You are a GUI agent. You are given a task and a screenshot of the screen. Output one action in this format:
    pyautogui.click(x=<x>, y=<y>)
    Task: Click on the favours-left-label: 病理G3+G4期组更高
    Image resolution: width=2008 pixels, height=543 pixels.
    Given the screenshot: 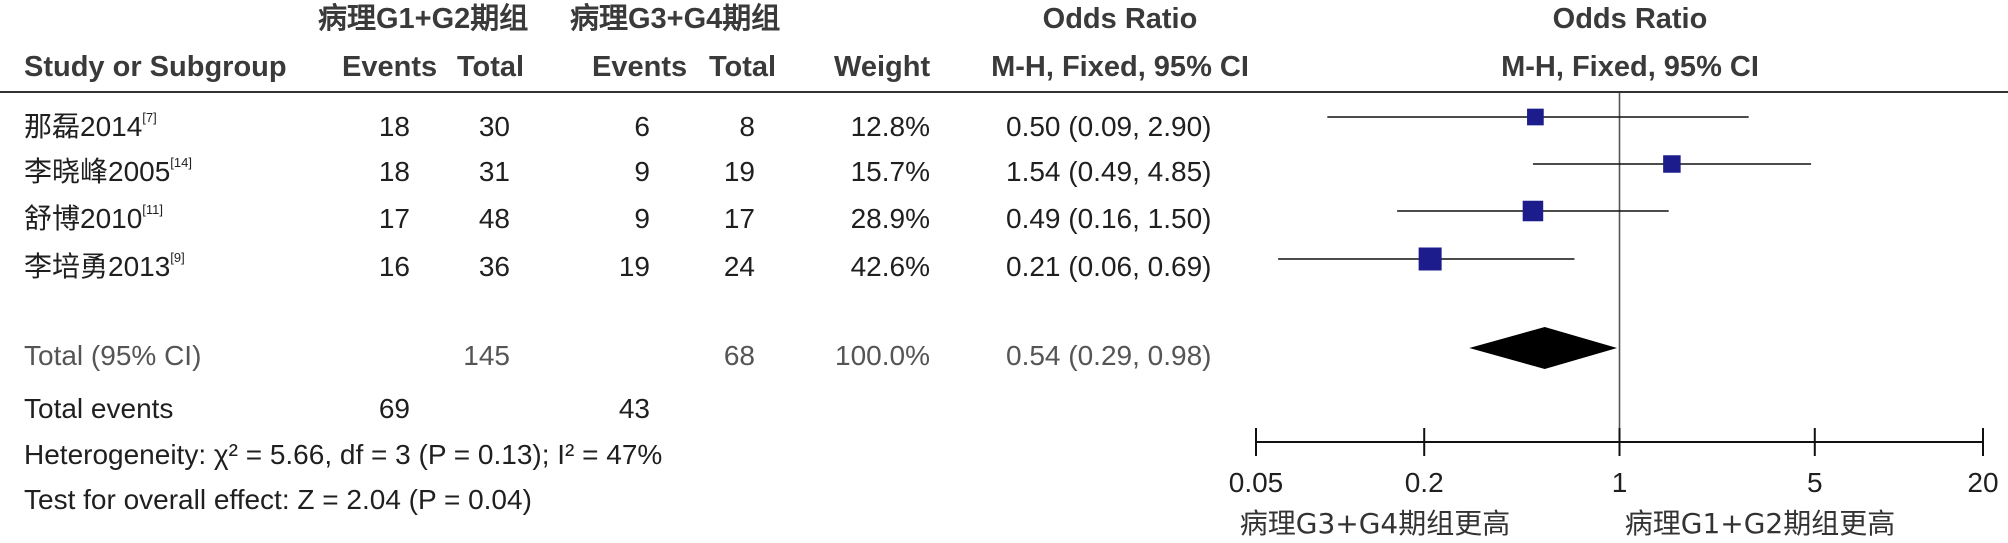 What is the action you would take?
    pyautogui.click(x=1375, y=523)
    